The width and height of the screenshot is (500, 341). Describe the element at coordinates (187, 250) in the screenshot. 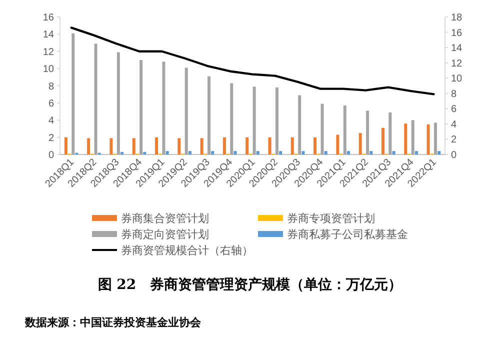

I see `legend-label: 券商资管规模合计（右轴）` at that location.